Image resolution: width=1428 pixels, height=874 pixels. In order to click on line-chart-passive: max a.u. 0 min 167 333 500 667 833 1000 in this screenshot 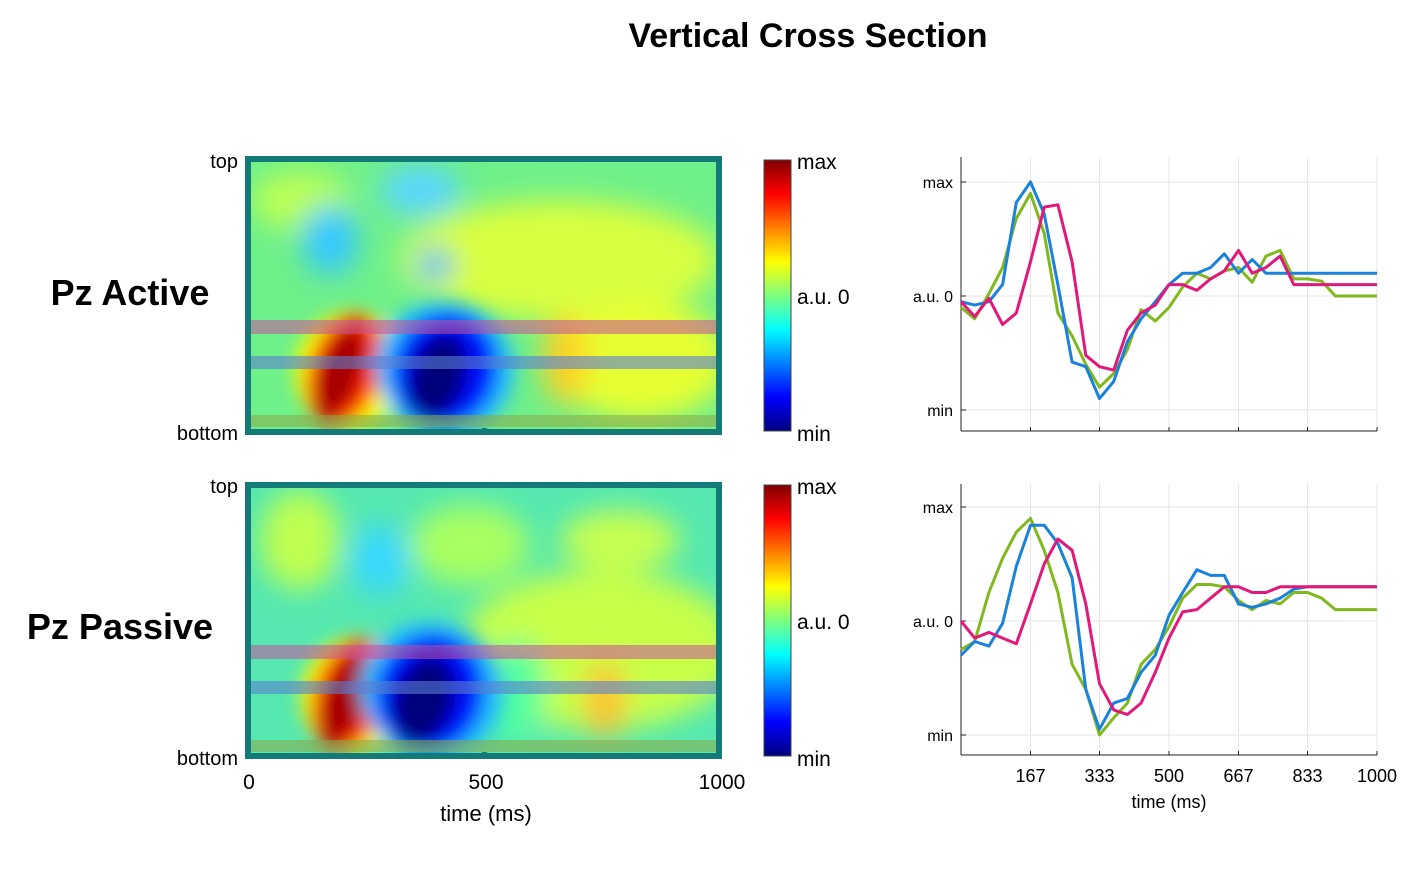, I will do `click(1155, 635)`.